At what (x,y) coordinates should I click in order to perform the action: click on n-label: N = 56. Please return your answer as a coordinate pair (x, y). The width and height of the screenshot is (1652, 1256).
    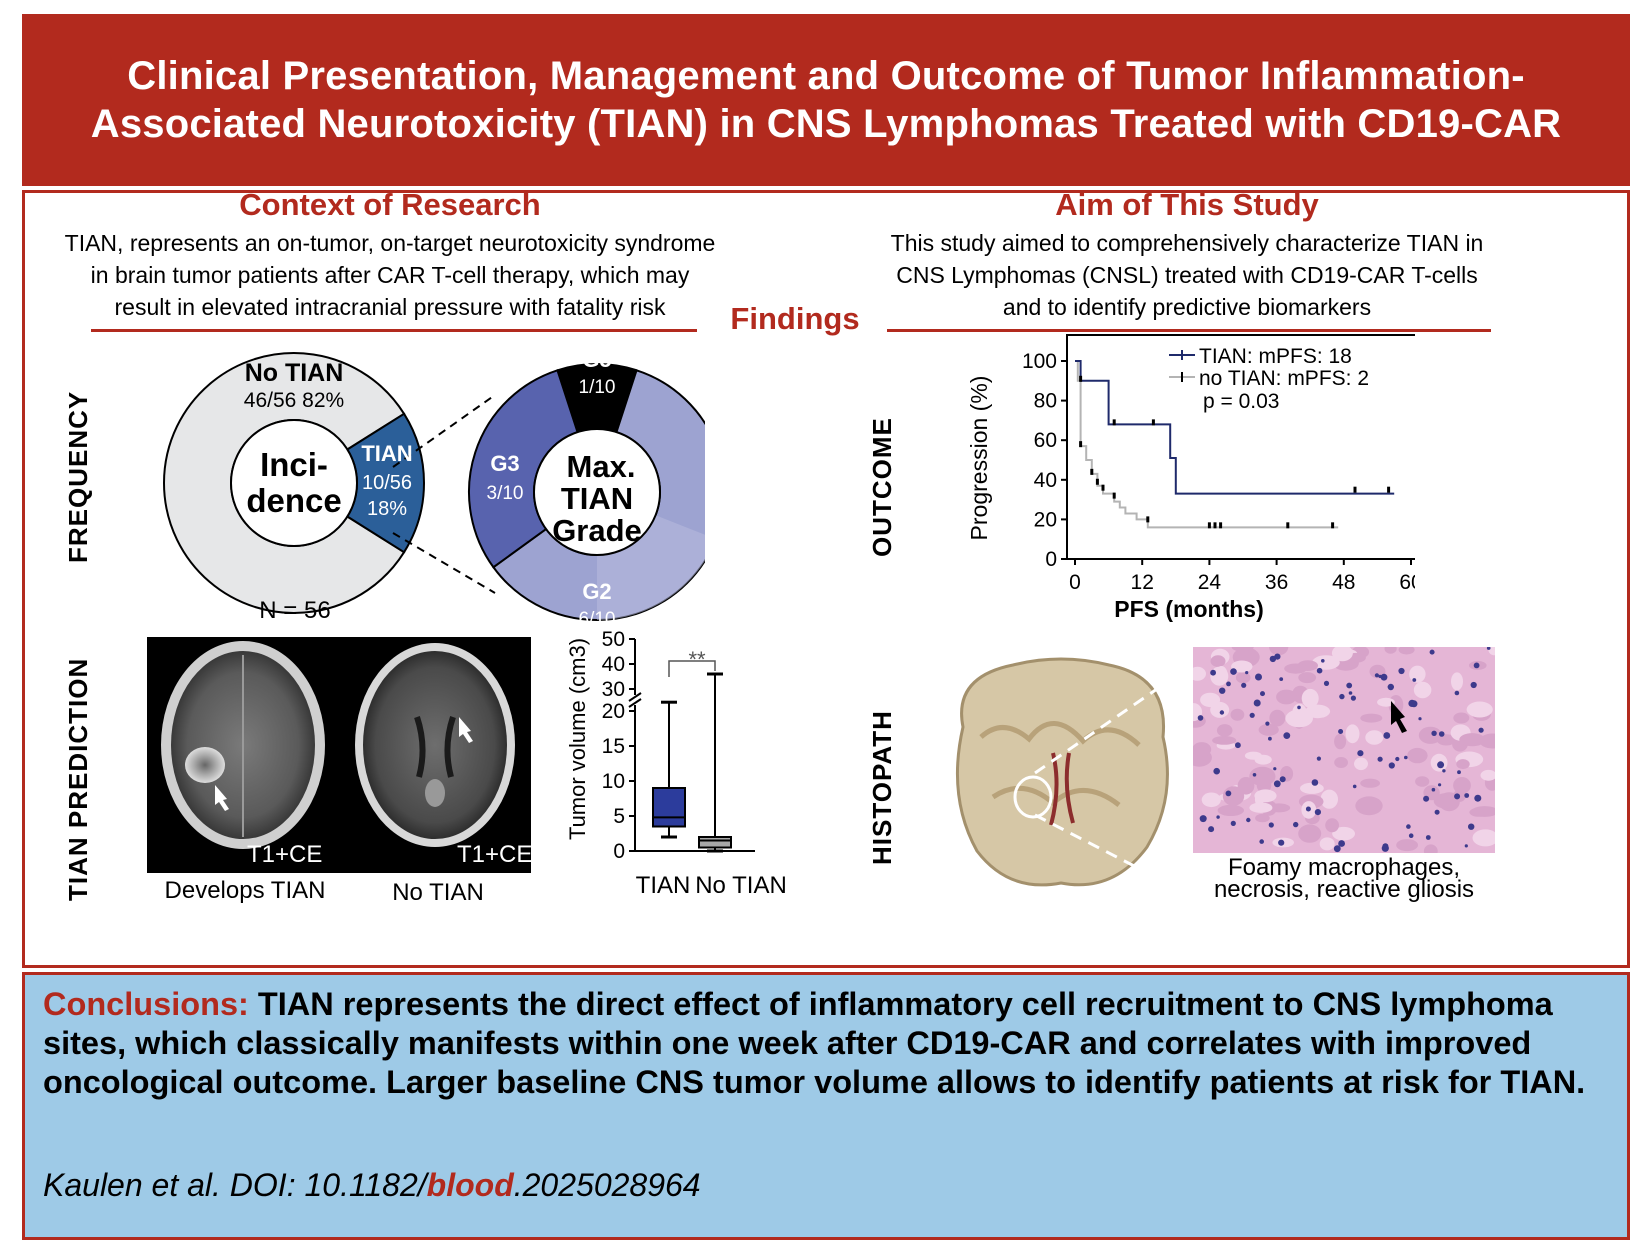
    Looking at the image, I should click on (295, 610).